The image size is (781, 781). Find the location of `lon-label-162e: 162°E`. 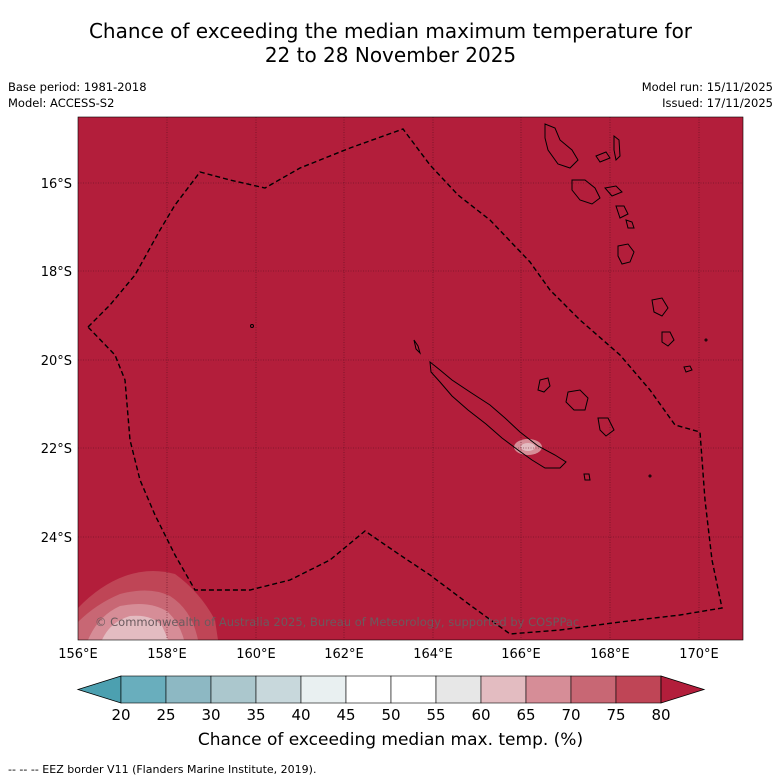

lon-label-162e: 162°E is located at coordinates (344, 654).